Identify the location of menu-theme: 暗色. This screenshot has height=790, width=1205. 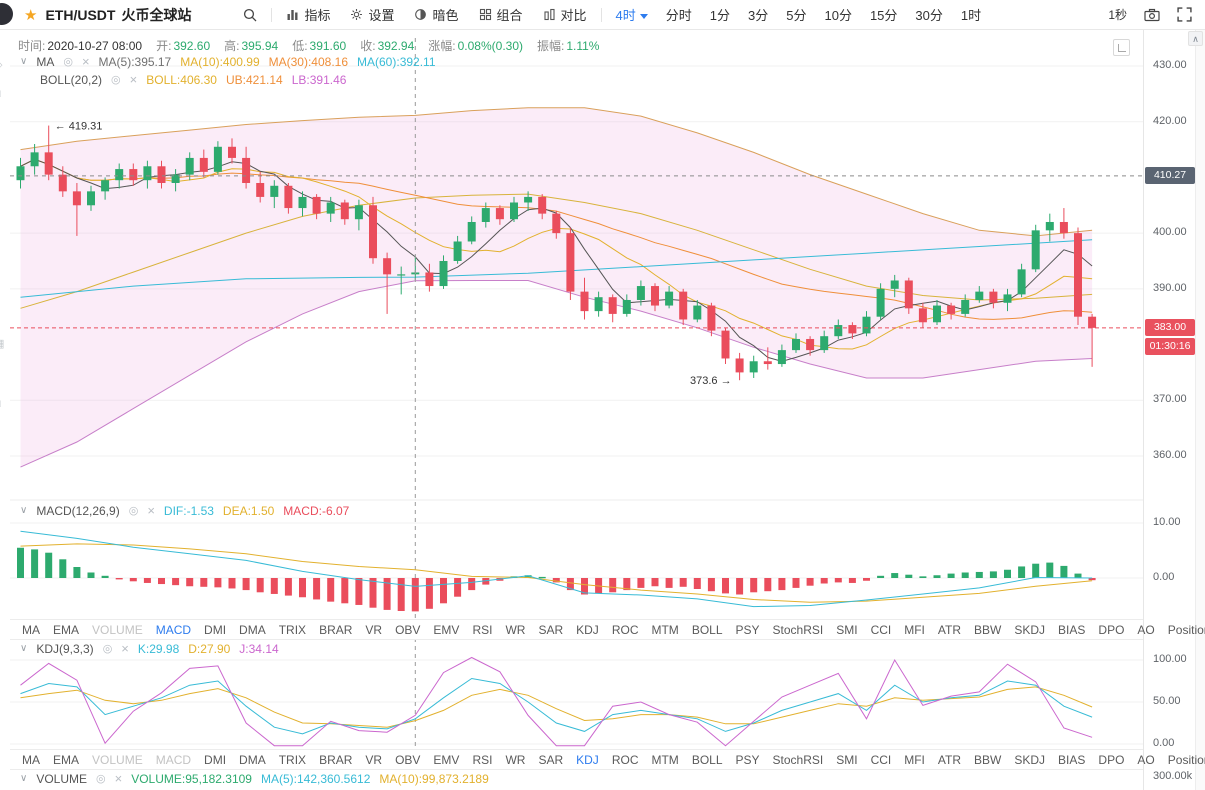
(436, 14).